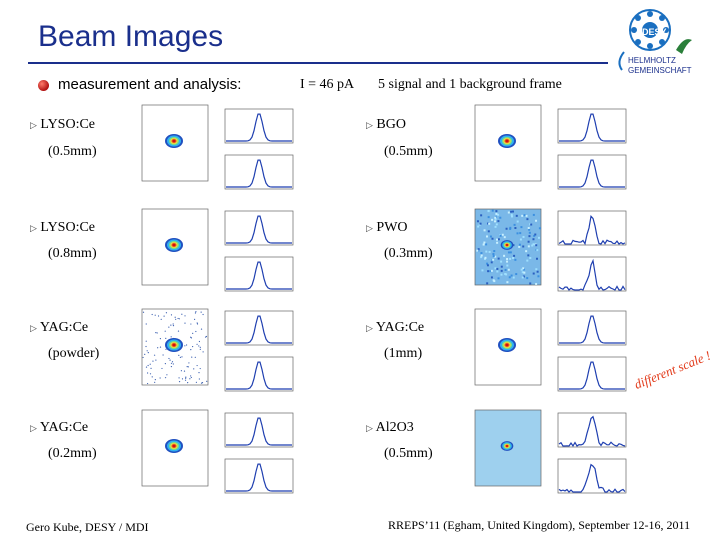 The width and height of the screenshot is (720, 540). Describe the element at coordinates (72, 254) in the screenshot. I see `sample-thickness: (0.8mm)` at that location.